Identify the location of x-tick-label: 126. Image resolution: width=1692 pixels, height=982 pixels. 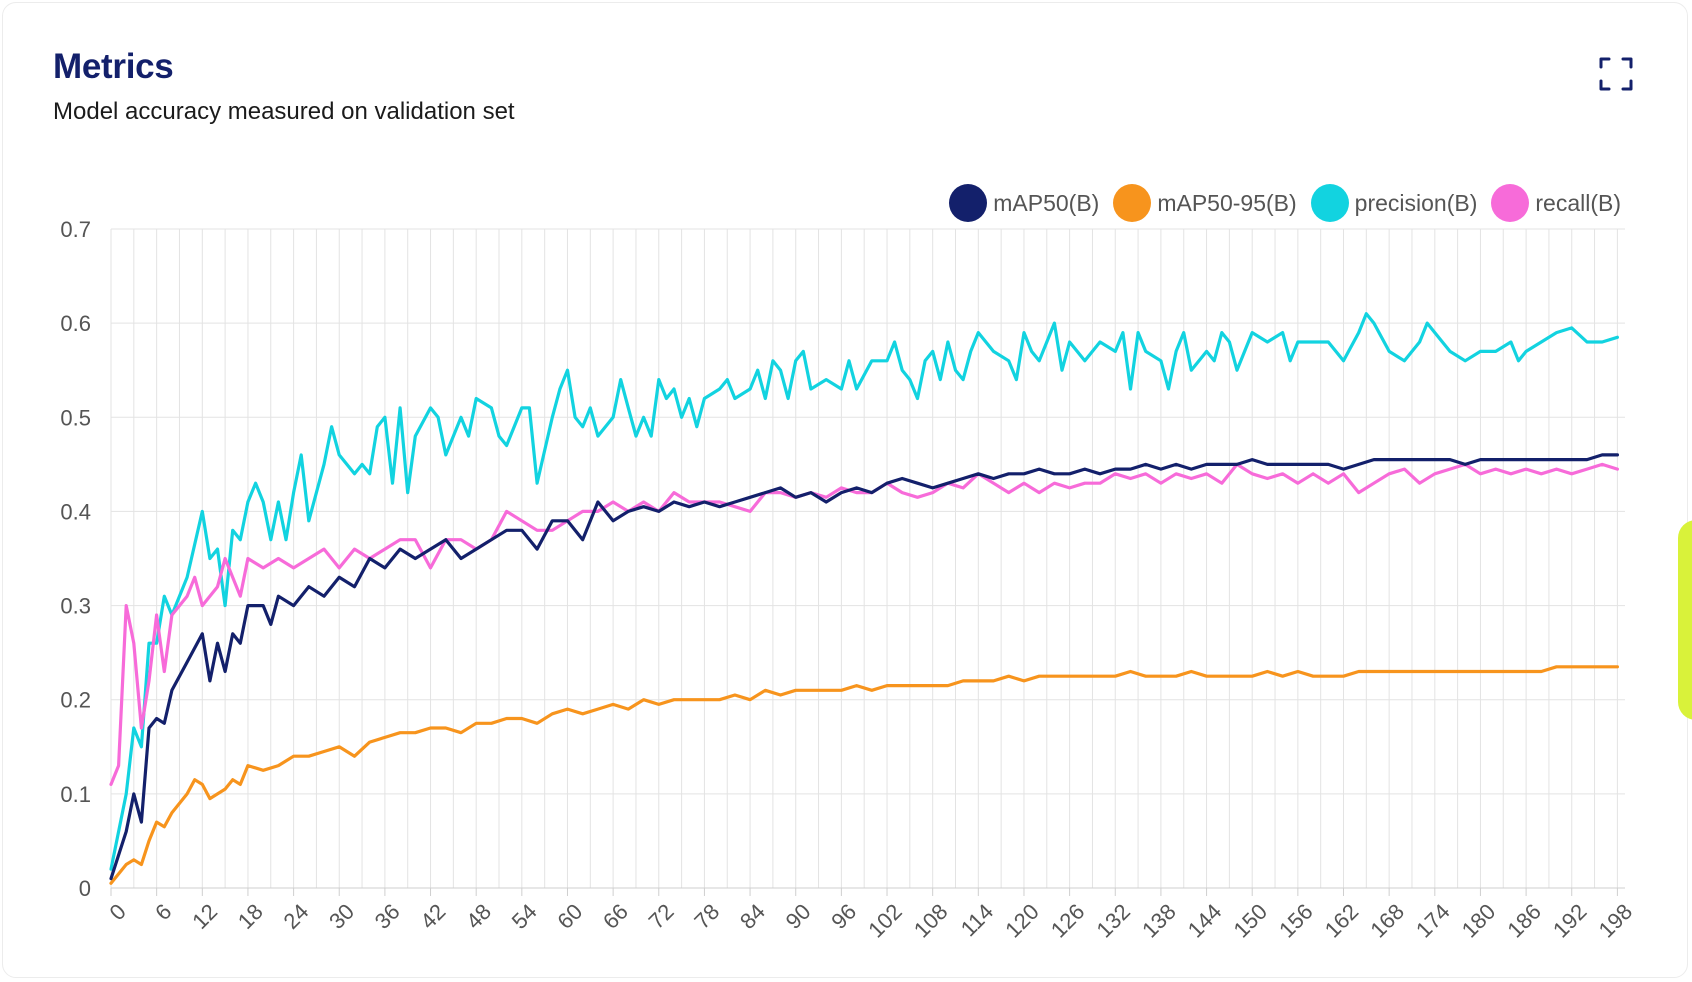
(1068, 921).